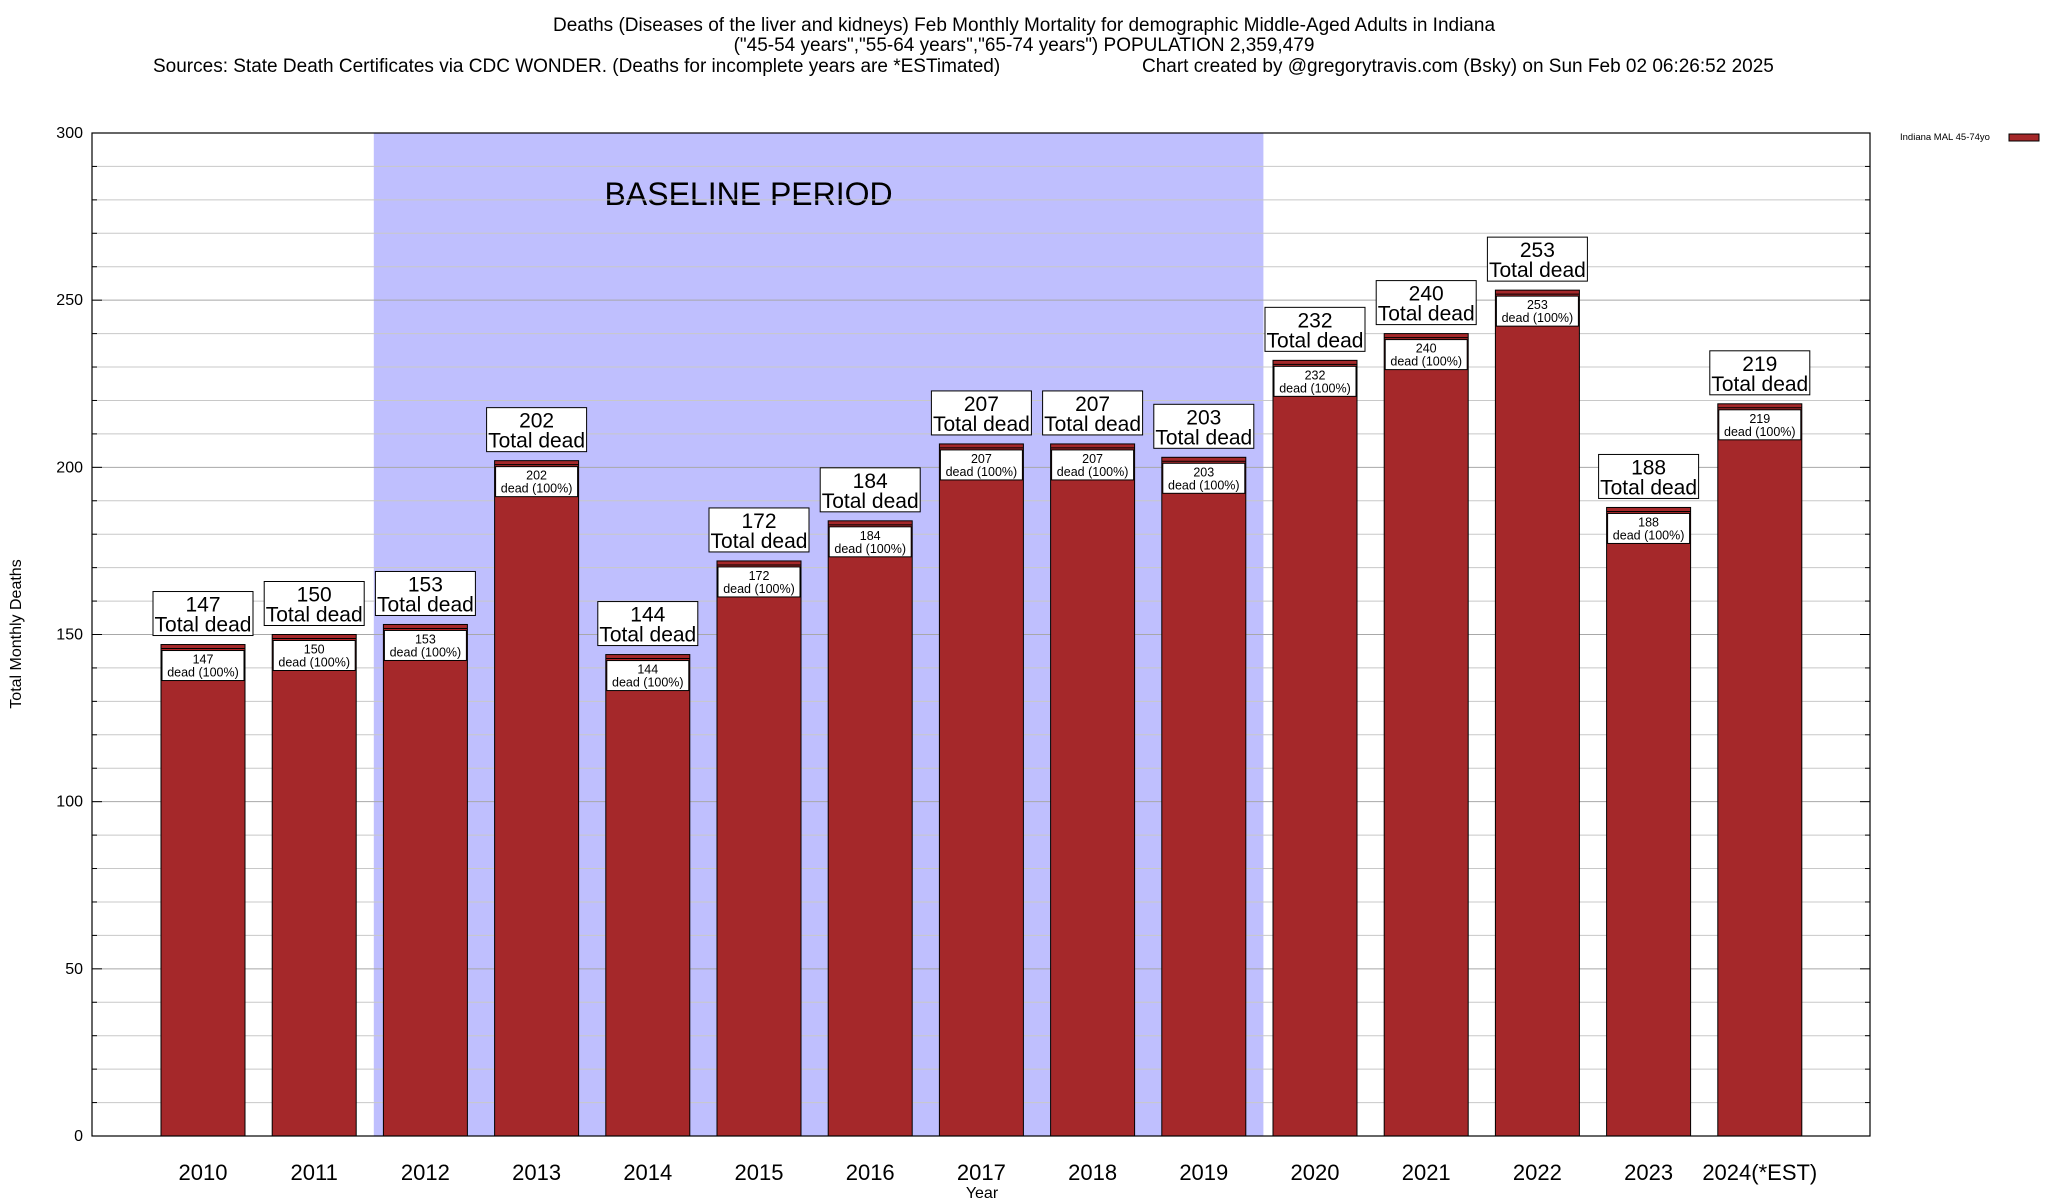 Image resolution: width=2048 pixels, height=1200 pixels. What do you see at coordinates (1203, 472) in the screenshot?
I see `inner-label-value: 203` at bounding box center [1203, 472].